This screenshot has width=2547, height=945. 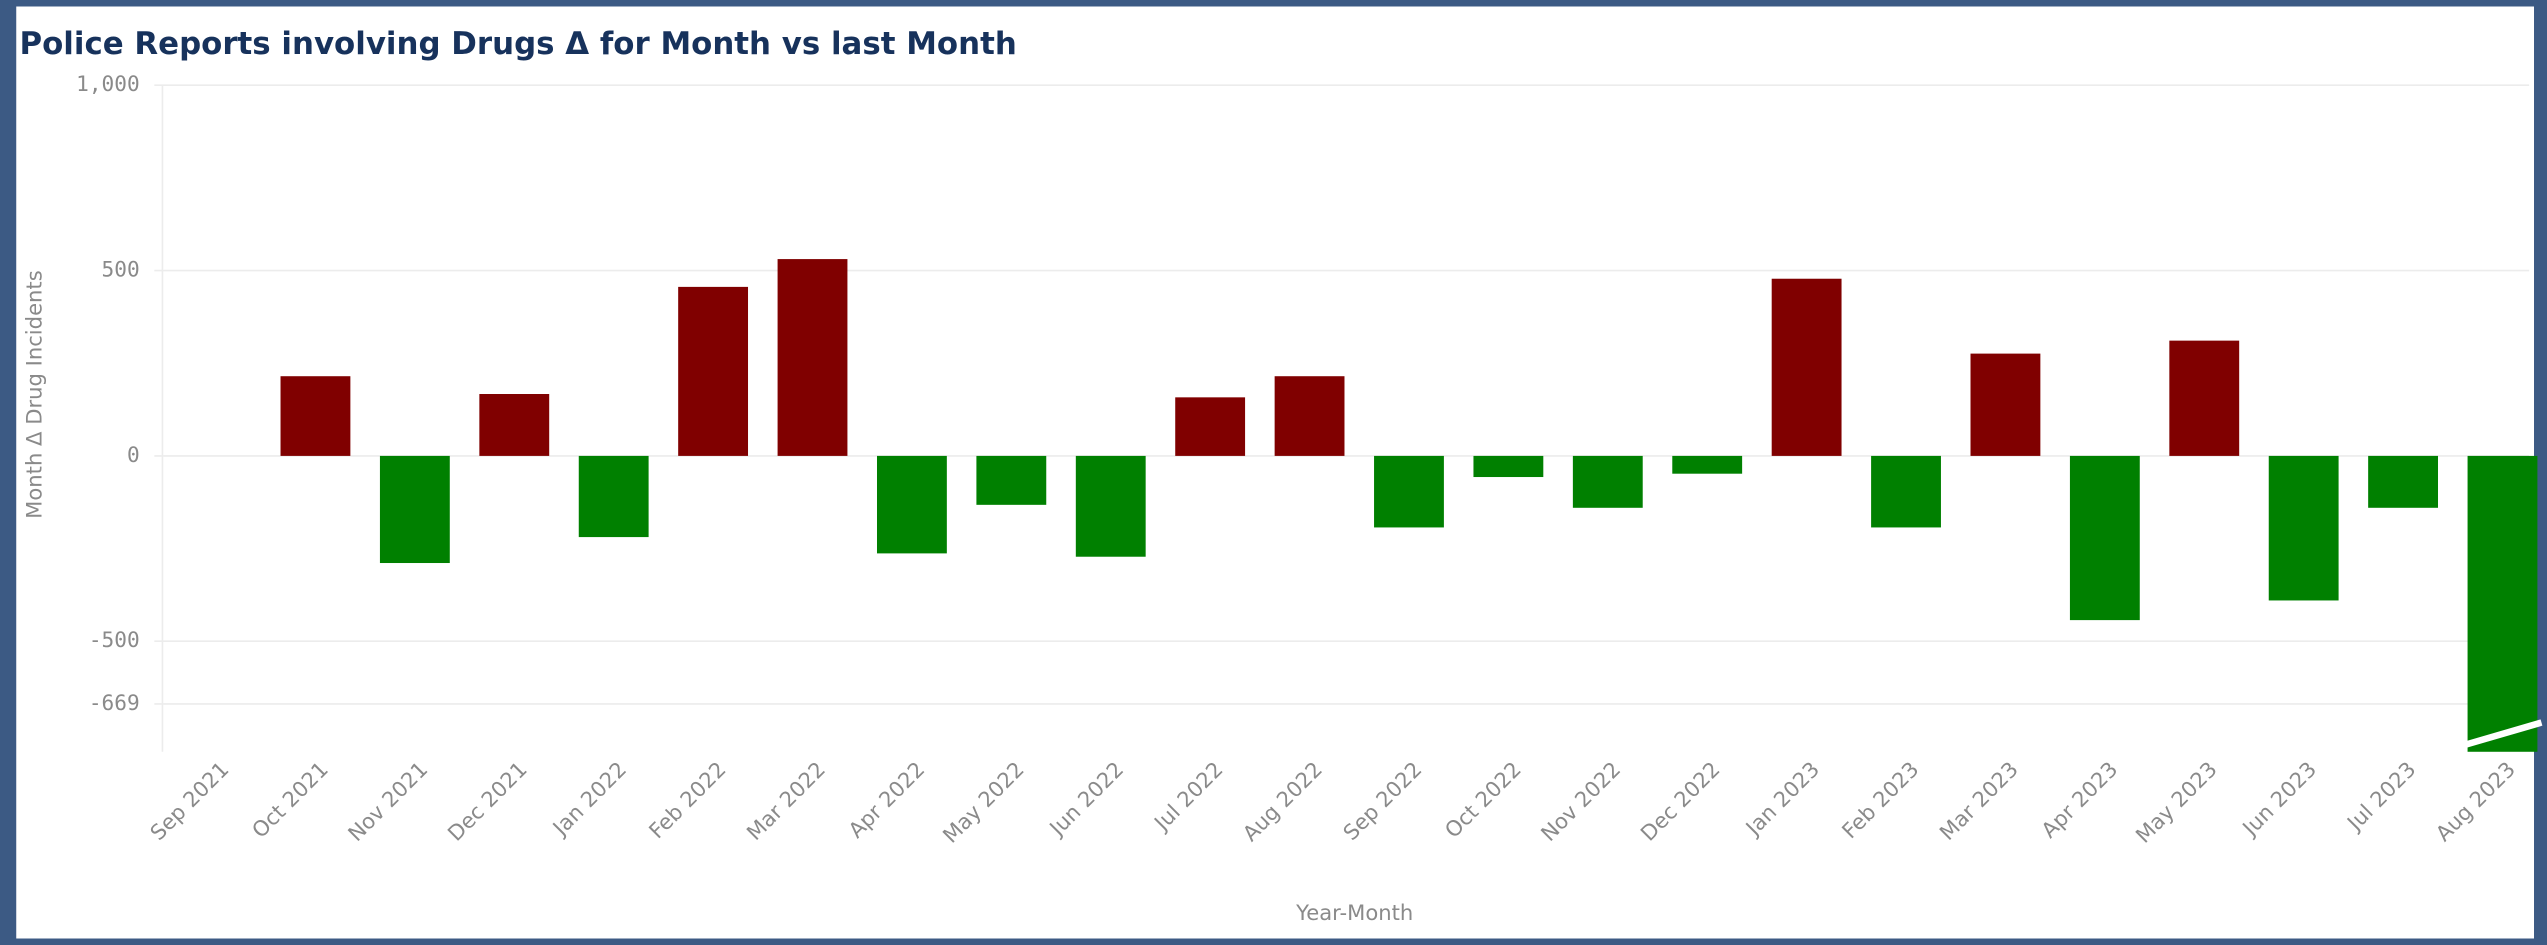 What do you see at coordinates (114, 639) in the screenshot?
I see `y-tick-label: -500` at bounding box center [114, 639].